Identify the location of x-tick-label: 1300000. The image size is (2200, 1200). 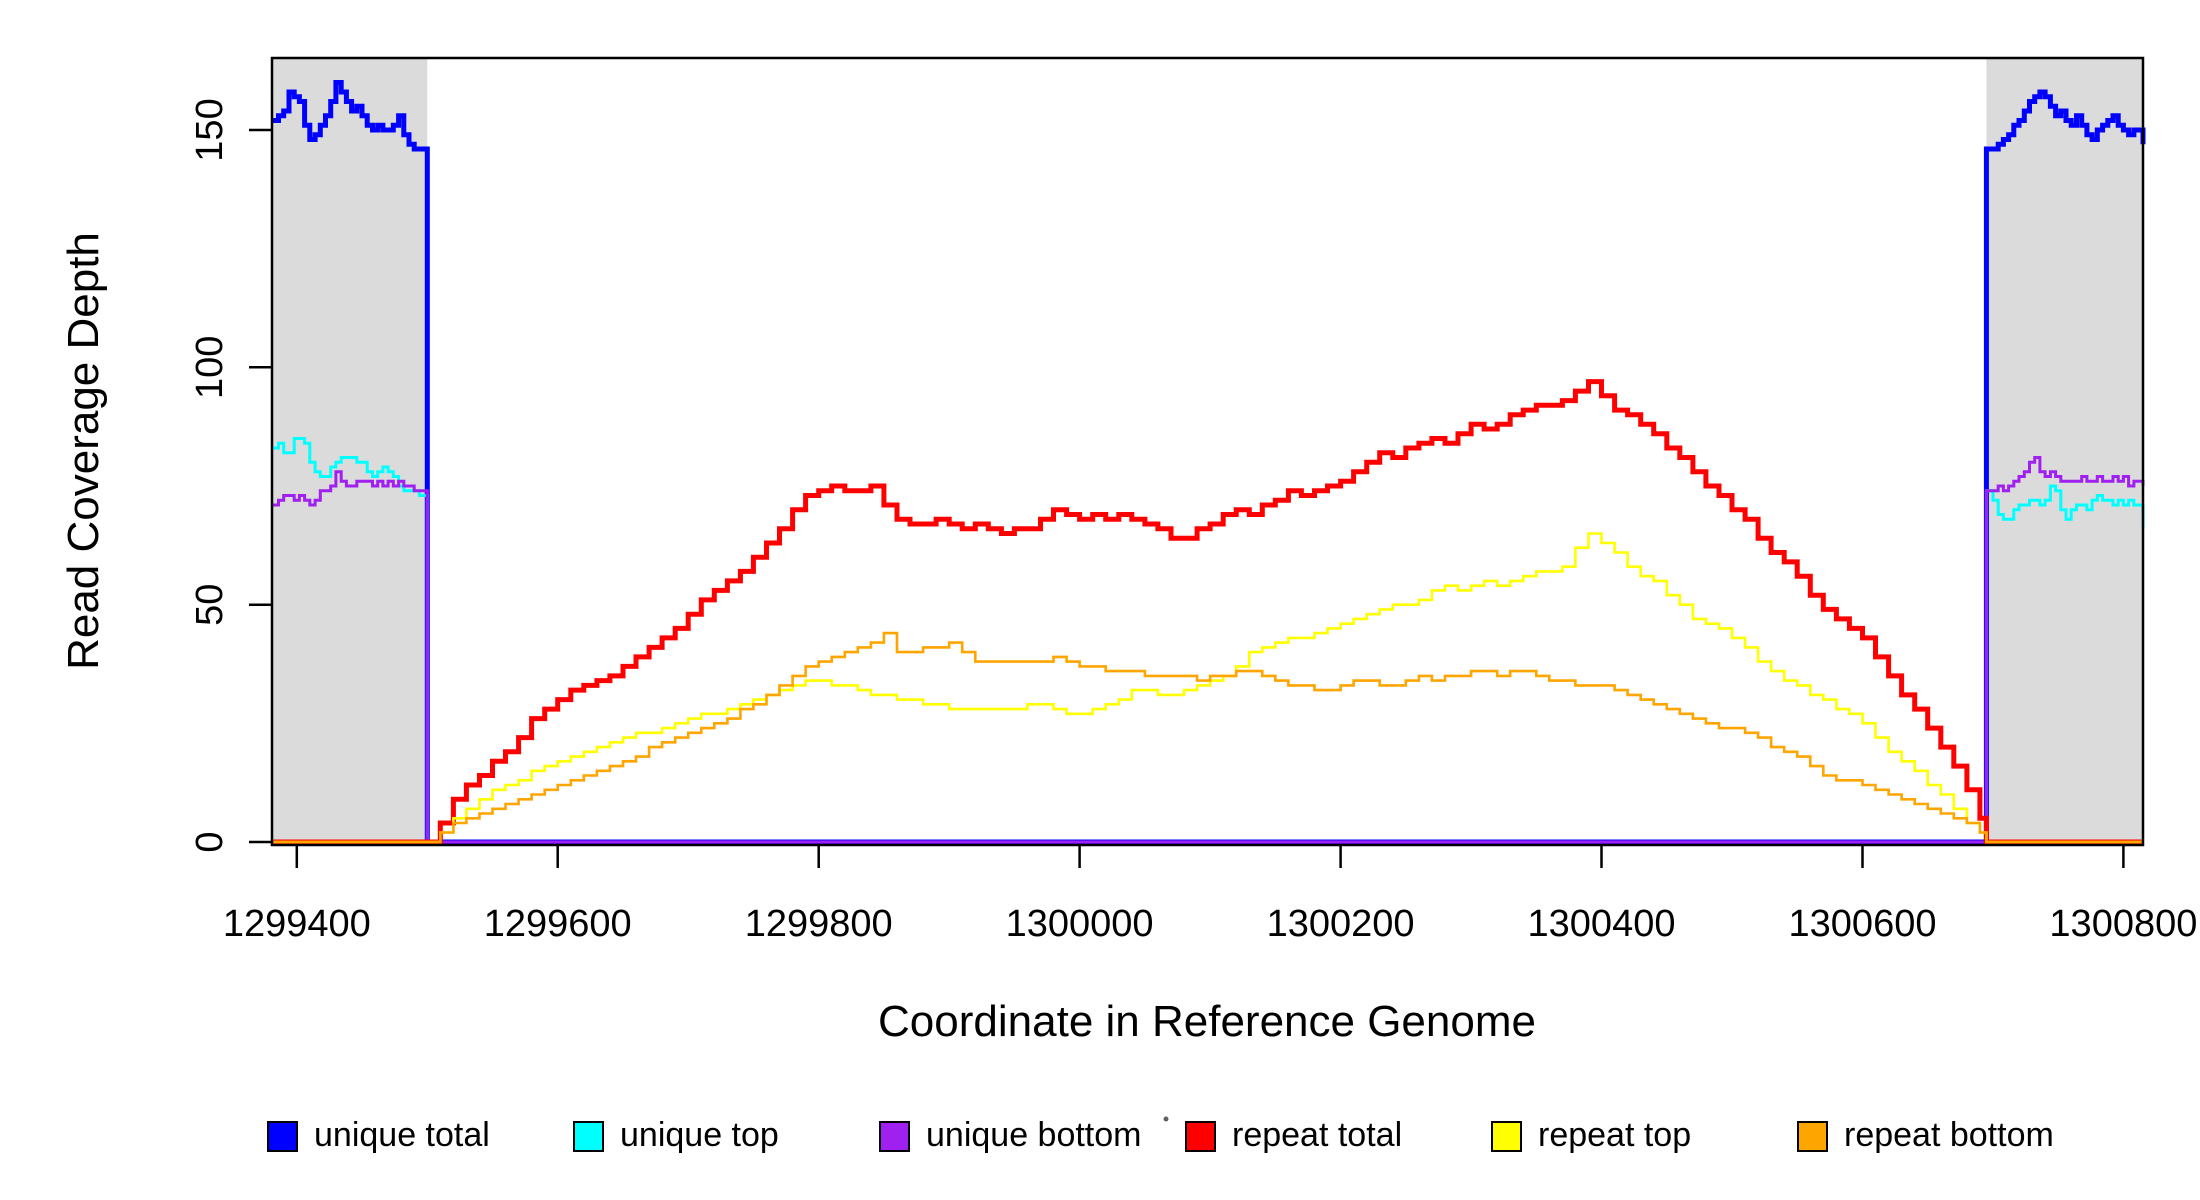
(1080, 924).